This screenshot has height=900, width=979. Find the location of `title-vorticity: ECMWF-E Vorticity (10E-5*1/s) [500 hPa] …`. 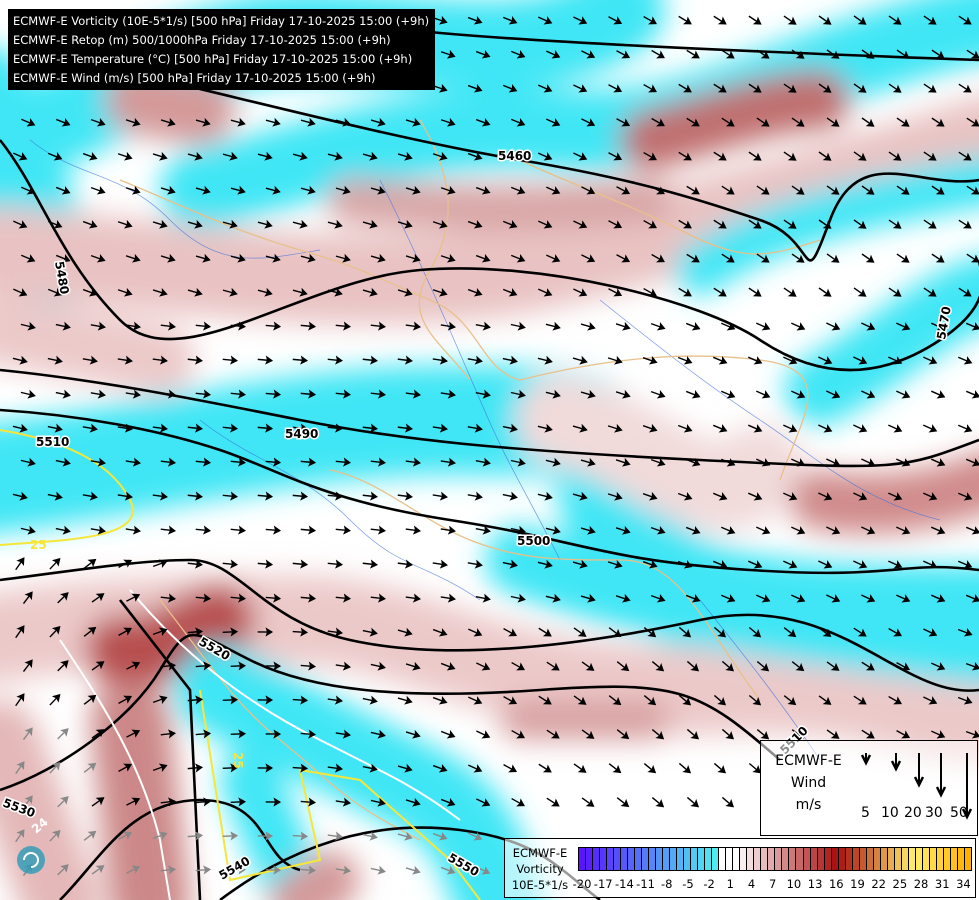

title-vorticity: ECMWF-E Vorticity (10E-5*1/s) [500 hPa] … is located at coordinates (221, 21).